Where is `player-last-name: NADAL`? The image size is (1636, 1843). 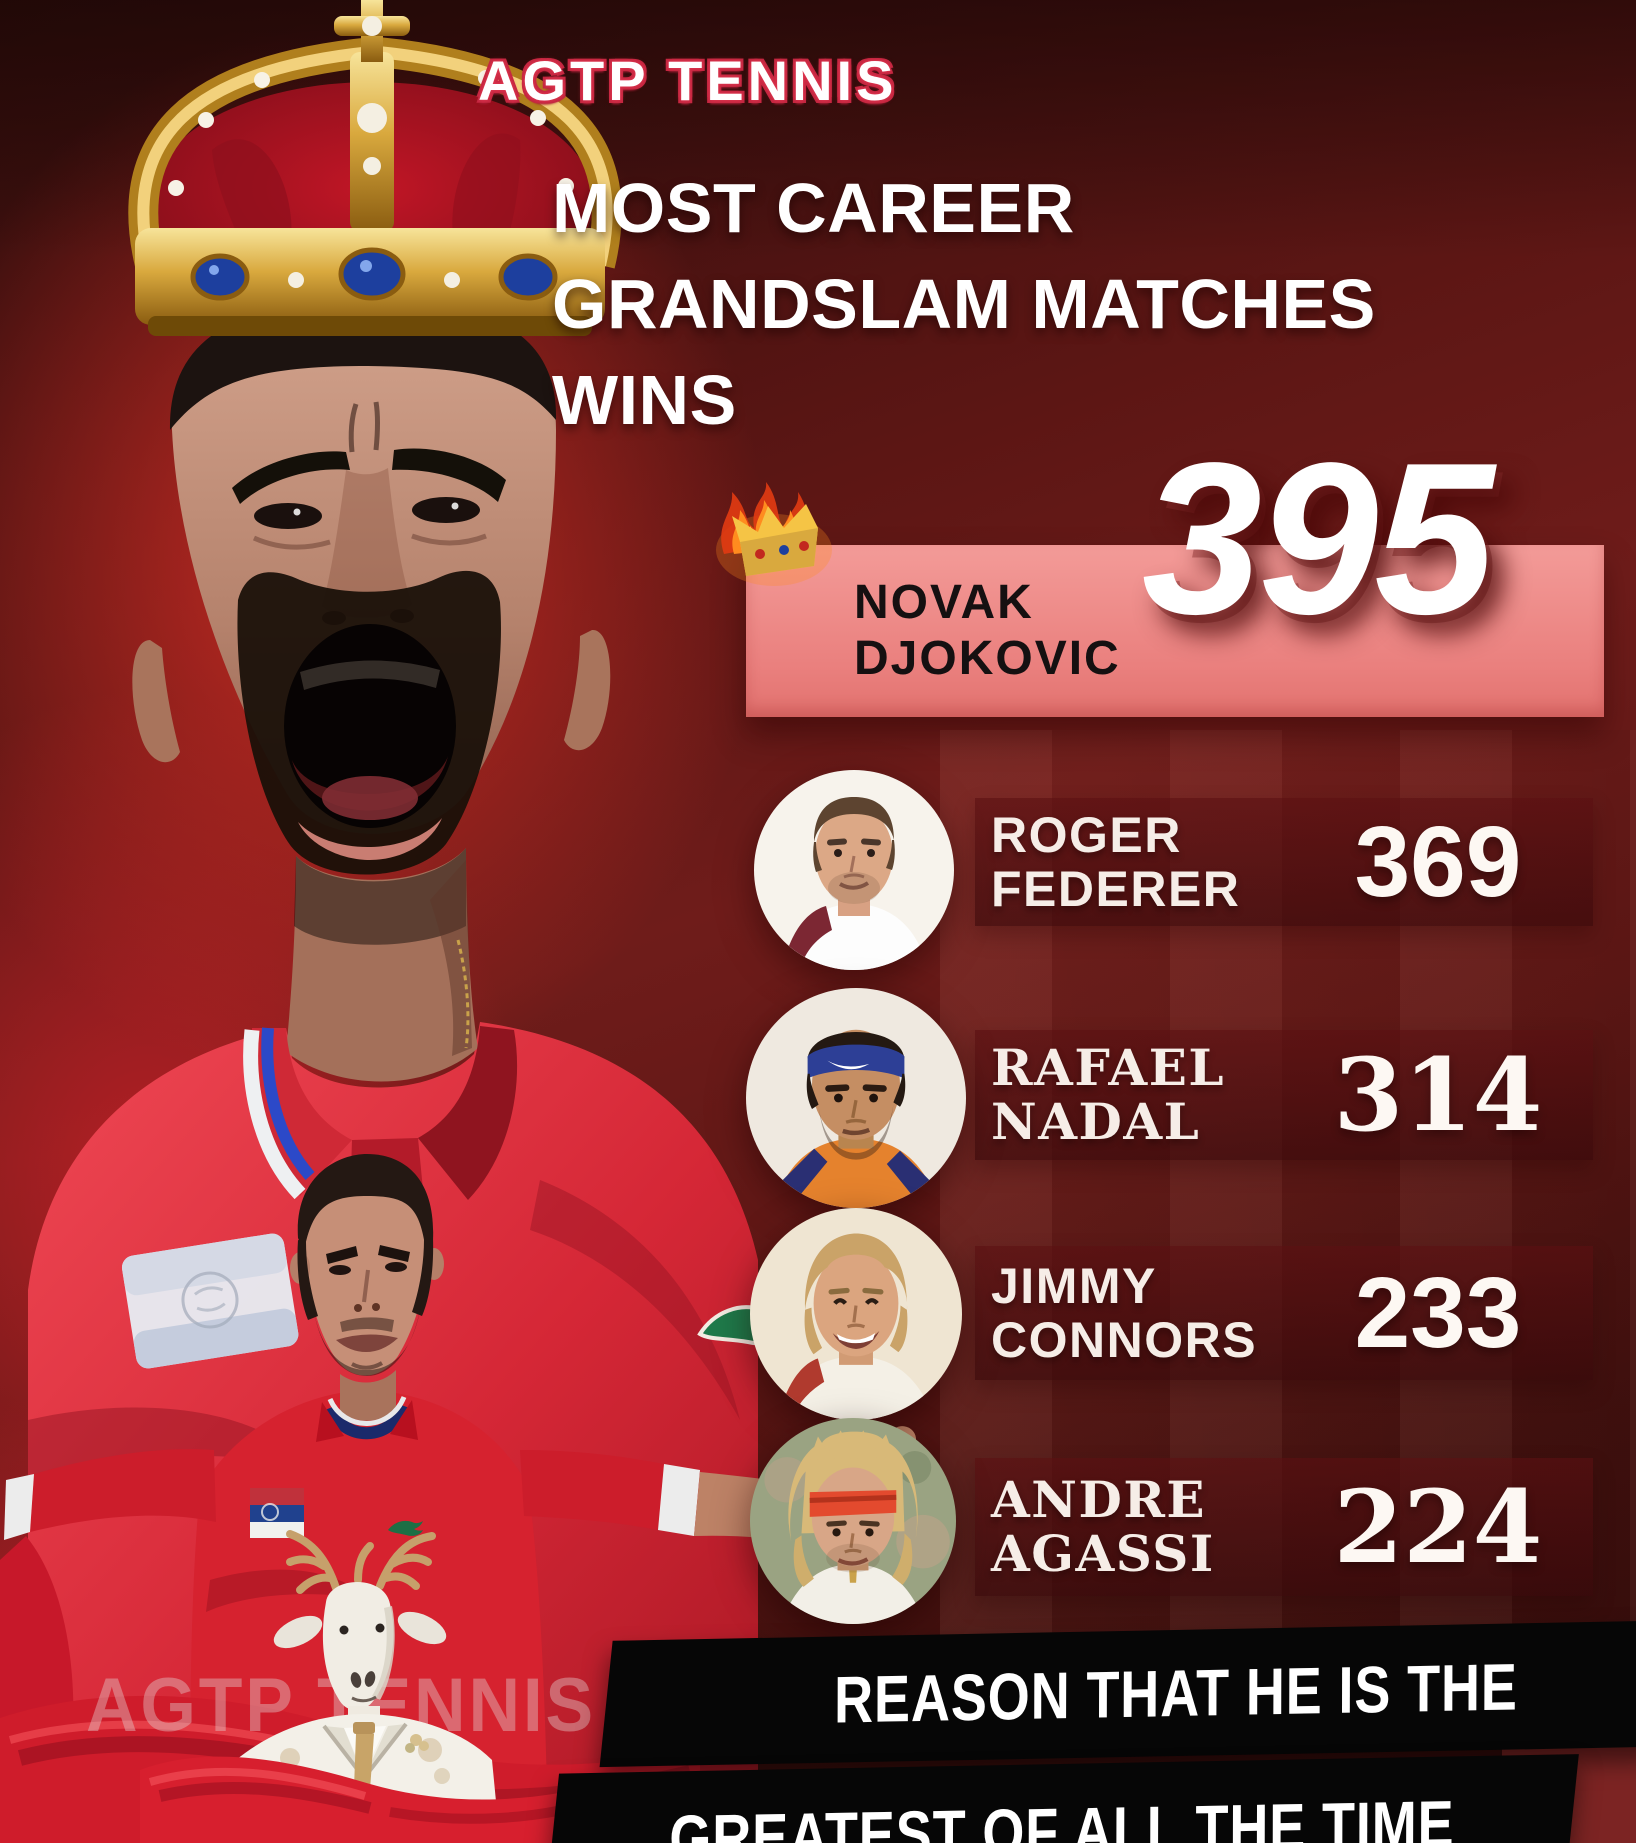 player-last-name: NADAL is located at coordinates (1096, 1121).